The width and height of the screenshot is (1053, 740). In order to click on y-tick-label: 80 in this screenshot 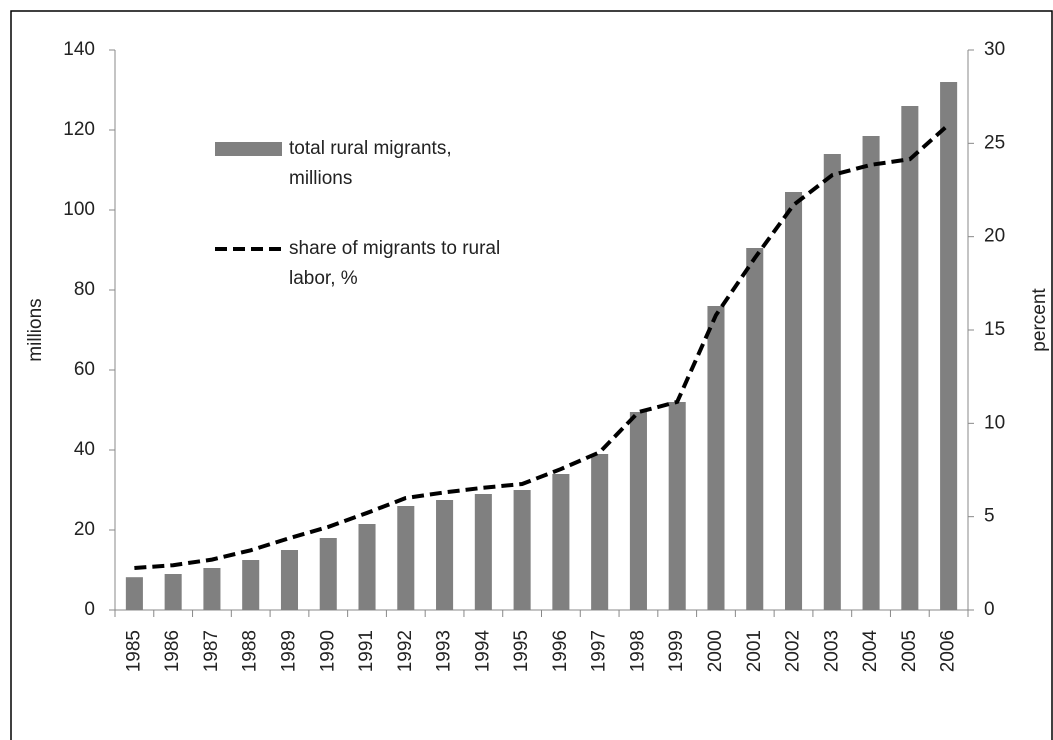, I will do `click(84, 289)`.